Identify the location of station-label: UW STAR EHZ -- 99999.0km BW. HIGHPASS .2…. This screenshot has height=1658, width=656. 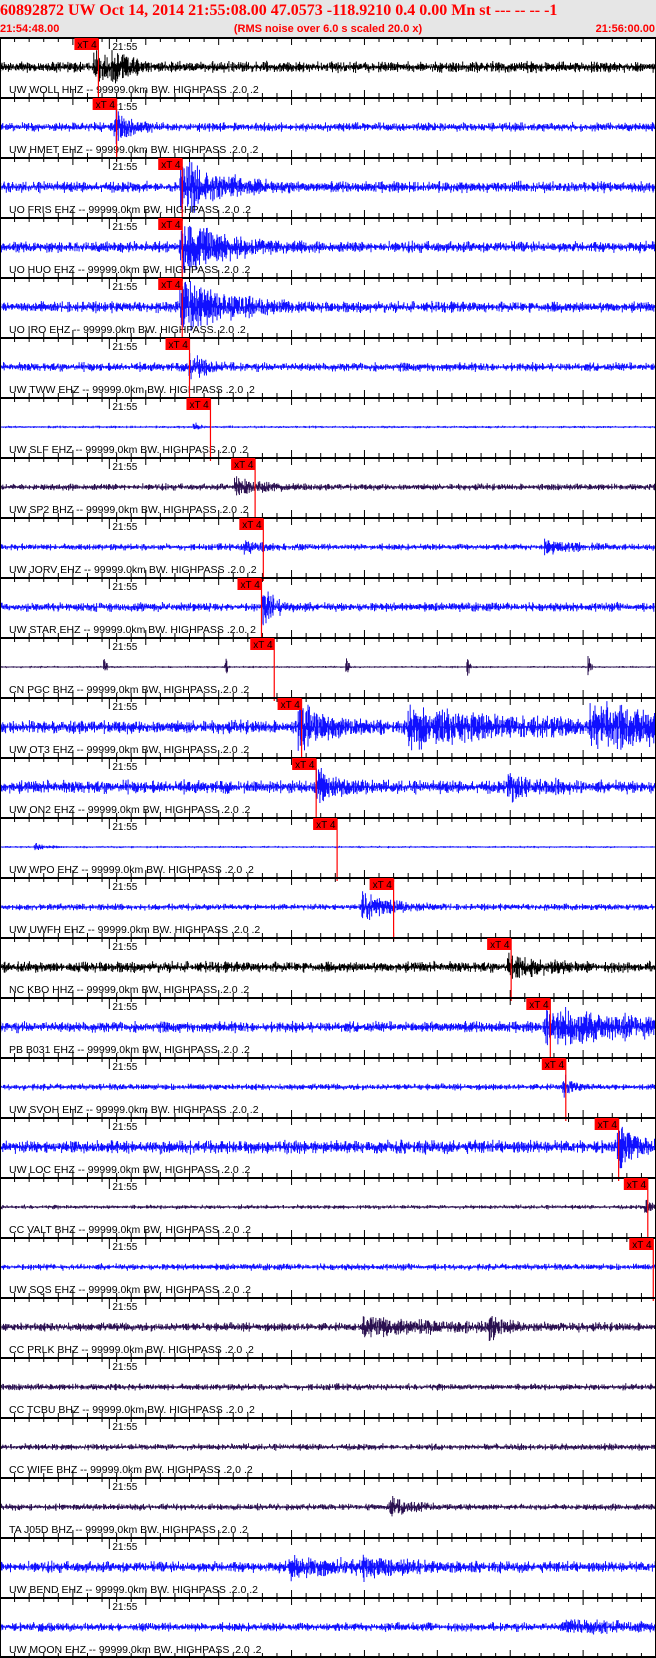
(132, 630).